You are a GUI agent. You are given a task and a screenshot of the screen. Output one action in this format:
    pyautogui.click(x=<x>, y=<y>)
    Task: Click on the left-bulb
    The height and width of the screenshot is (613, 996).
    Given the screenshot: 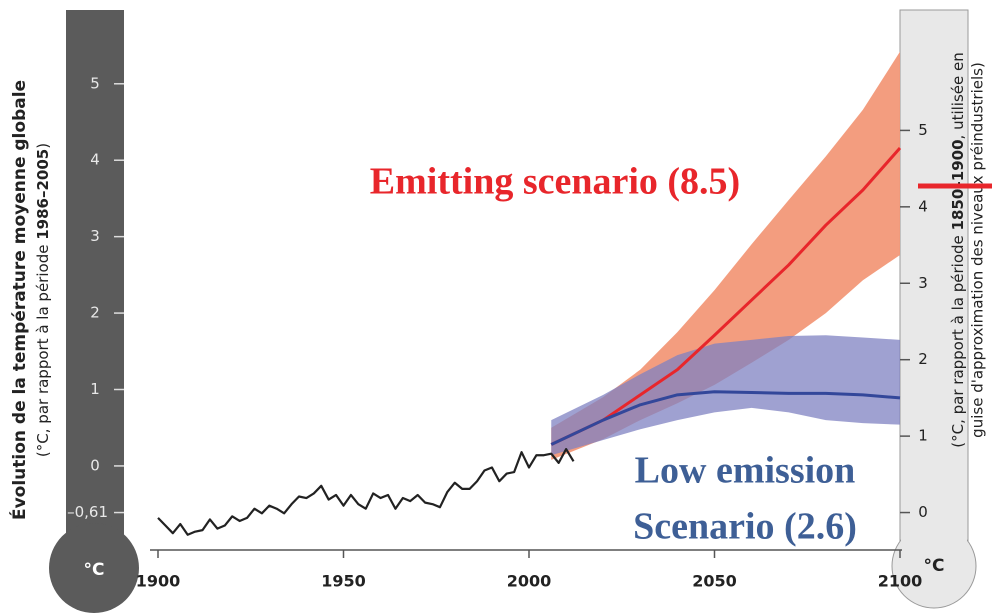 What is the action you would take?
    pyautogui.click(x=94, y=568)
    